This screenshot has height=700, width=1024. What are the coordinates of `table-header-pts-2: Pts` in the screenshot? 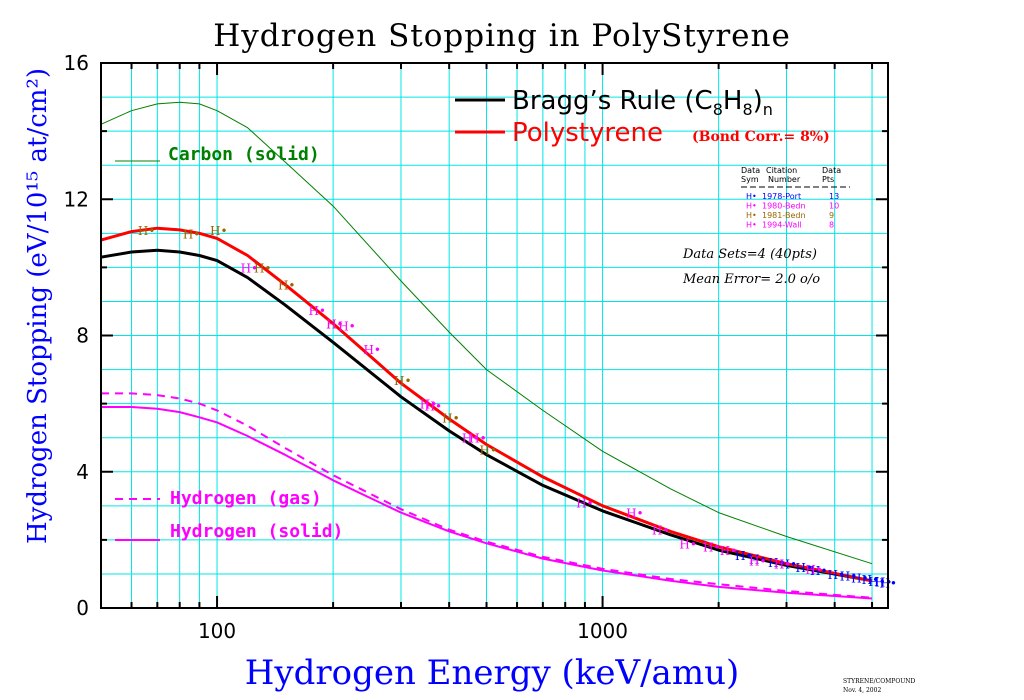 It's located at (828, 179).